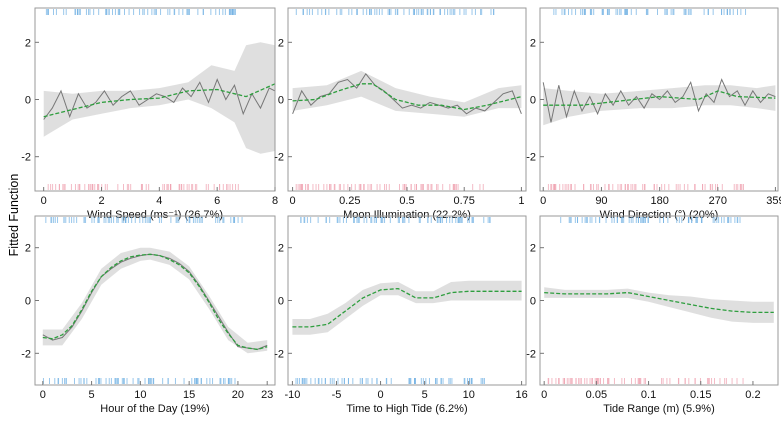  What do you see at coordinates (773, 201) in the screenshot?
I see `x-tick-label: 359` at bounding box center [773, 201].